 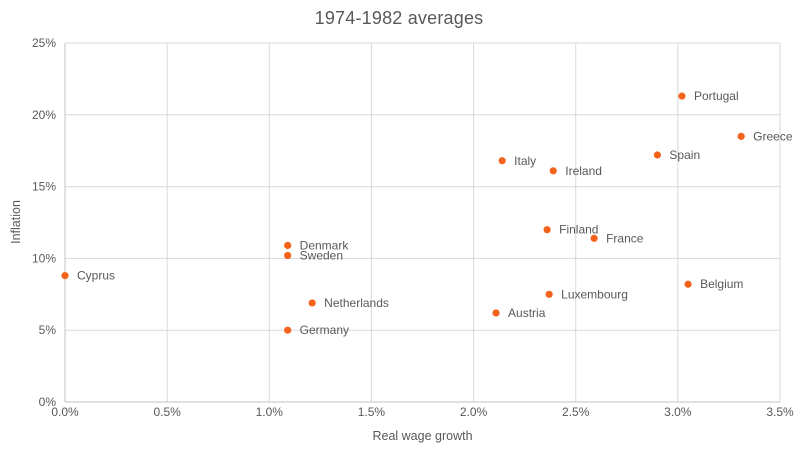 What do you see at coordinates (48, 402) in the screenshot?
I see `y-tick-label: 0%` at bounding box center [48, 402].